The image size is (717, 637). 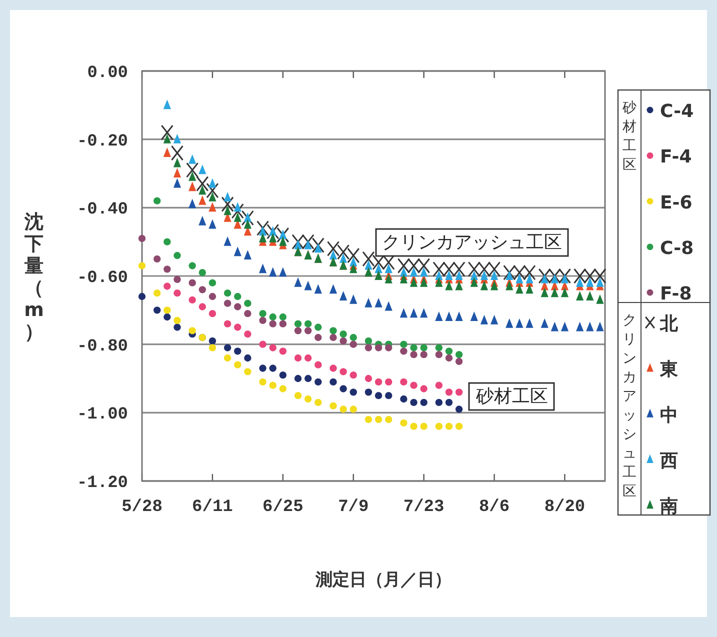 I want to click on legend-label: C-8, so click(x=677, y=248).